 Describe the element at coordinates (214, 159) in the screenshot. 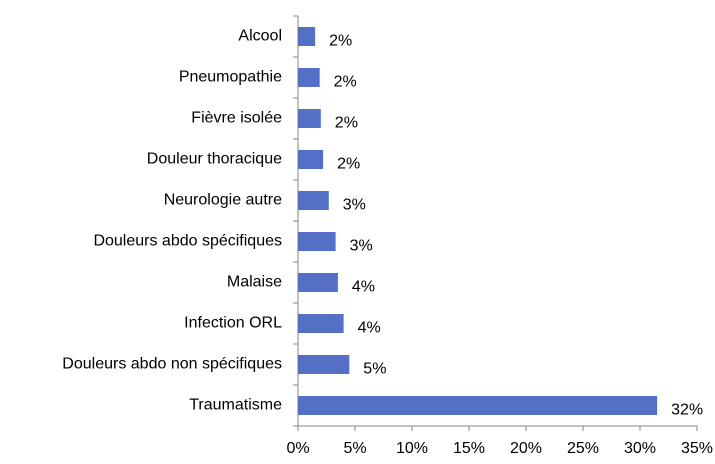

I see `y-tick-label: Douleur thoracique` at that location.